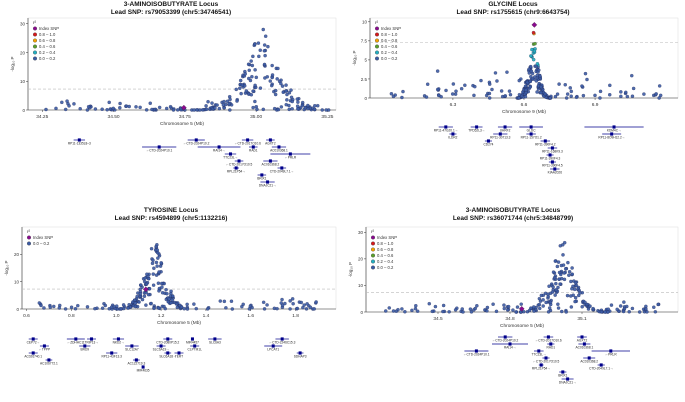 This screenshot has height=402, width=685. What do you see at coordinates (524, 112) in the screenshot?
I see `x-axis-label: Chromosome 9 (Mb)` at bounding box center [524, 112].